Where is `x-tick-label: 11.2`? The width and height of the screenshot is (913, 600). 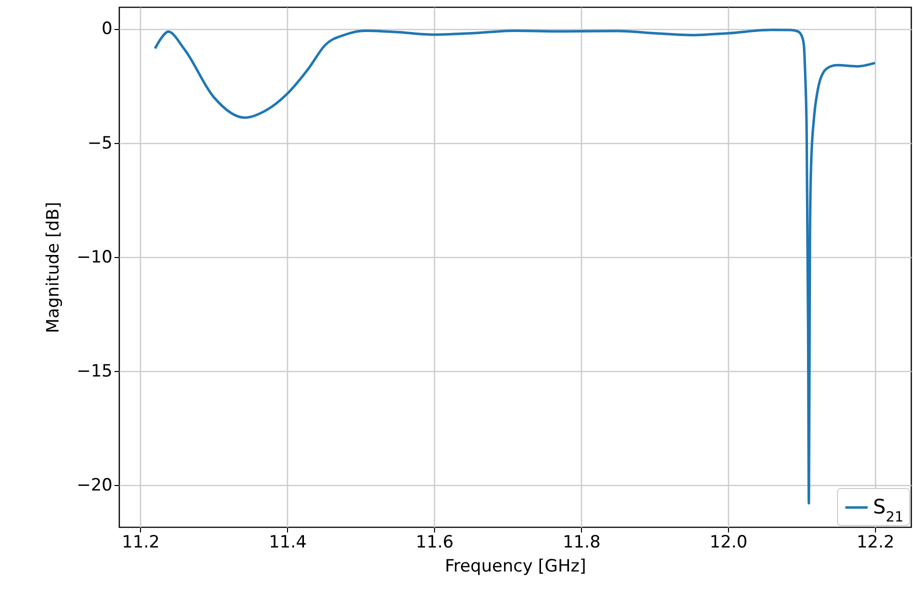 x-tick-label: 11.2 is located at coordinates (141, 542).